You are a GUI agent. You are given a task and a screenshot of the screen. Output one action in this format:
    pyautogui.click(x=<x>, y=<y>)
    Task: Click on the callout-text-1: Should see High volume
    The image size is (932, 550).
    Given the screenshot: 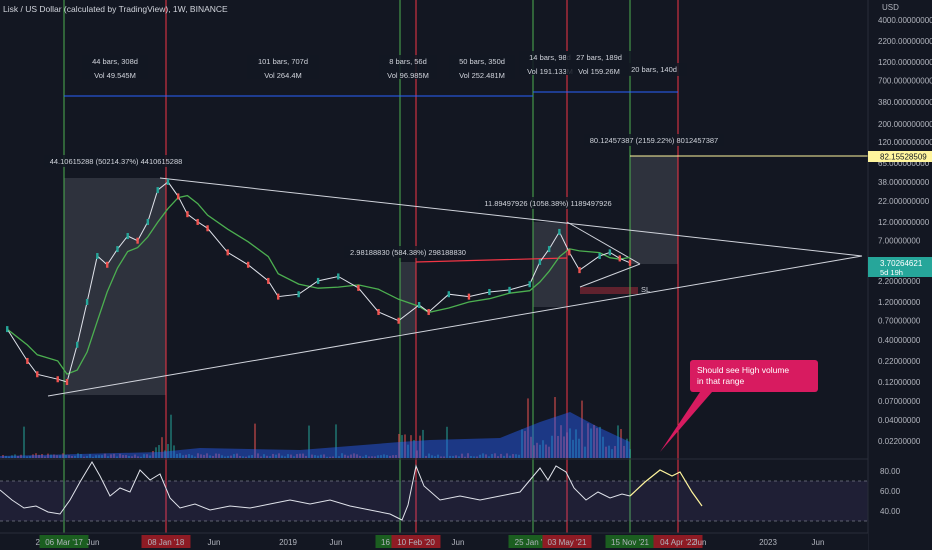 What is the action you would take?
    pyautogui.click(x=743, y=370)
    